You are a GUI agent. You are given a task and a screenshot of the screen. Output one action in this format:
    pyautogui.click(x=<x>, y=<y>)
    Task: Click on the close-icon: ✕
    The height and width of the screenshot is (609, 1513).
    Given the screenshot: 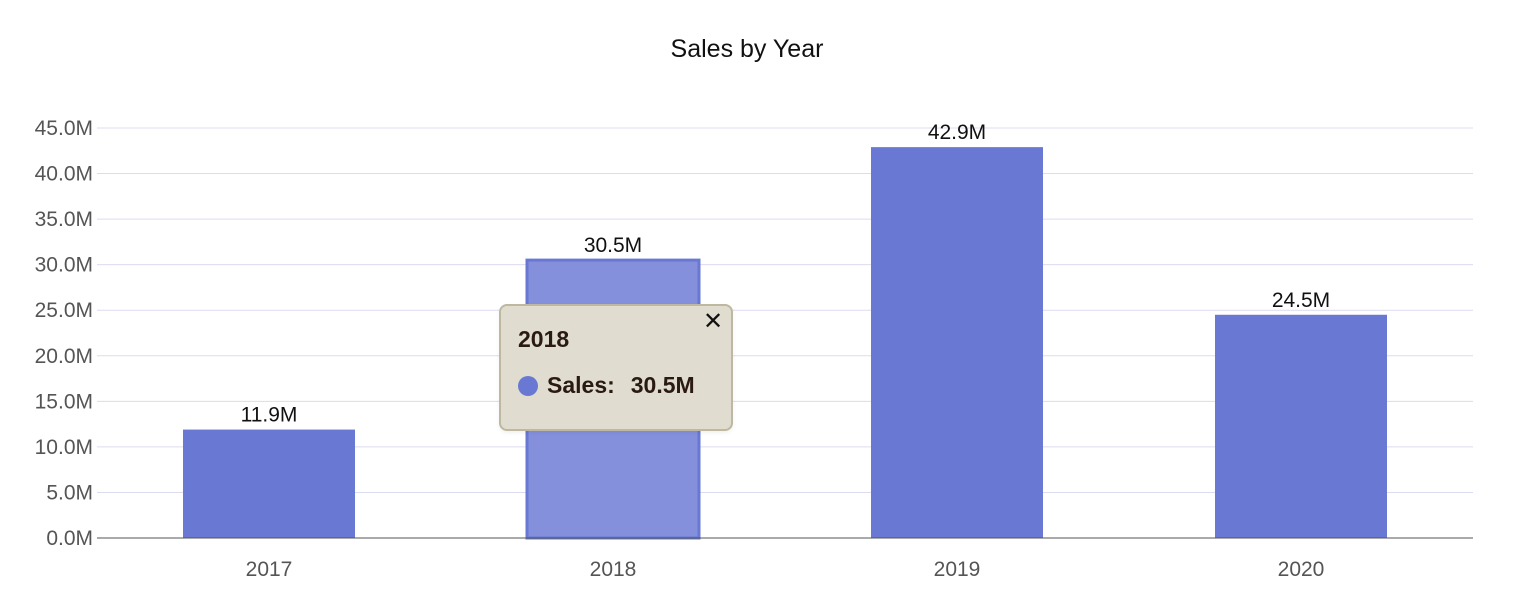 What is the action you would take?
    pyautogui.click(x=713, y=321)
    